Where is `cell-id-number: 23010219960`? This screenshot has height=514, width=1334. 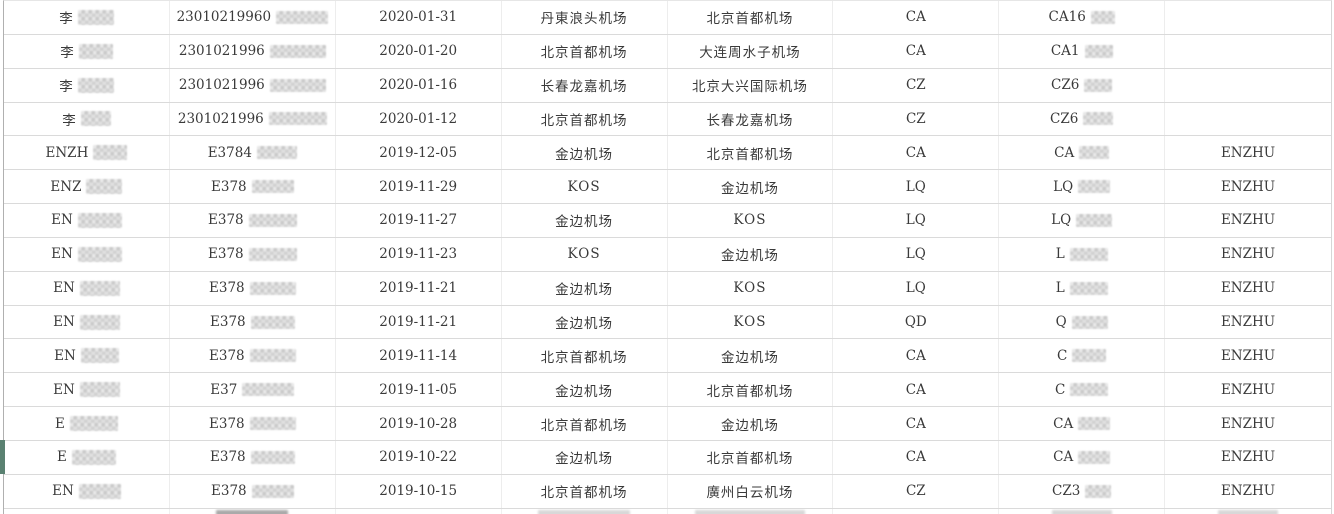
cell-id-number: 23010219960 is located at coordinates (253, 17).